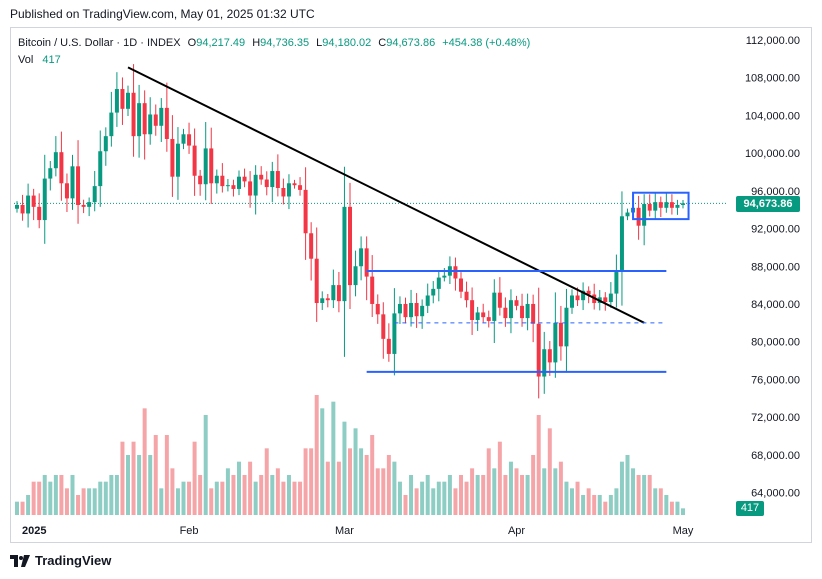  Describe the element at coordinates (775, 267) in the screenshot. I see `y-tick-label: 88,000.00` at that location.